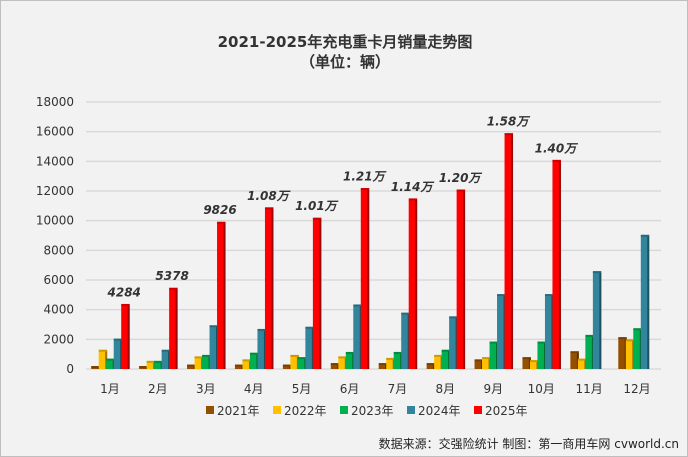 The image size is (688, 457). I want to click on y-tick-label: 6000, so click(58, 280).